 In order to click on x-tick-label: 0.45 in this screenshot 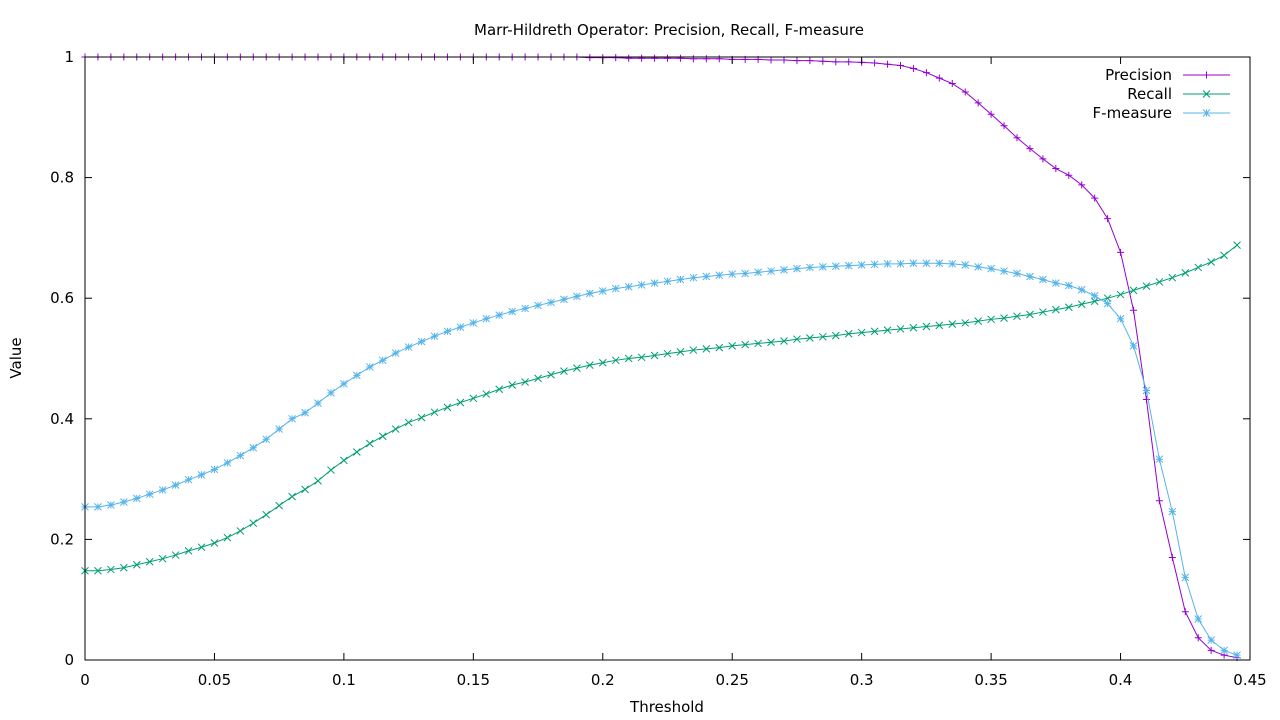, I will do `click(1249, 680)`.